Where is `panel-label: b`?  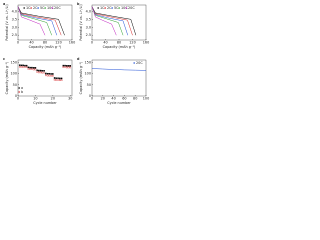
panel-label: b is located at coordinates (78, 4).